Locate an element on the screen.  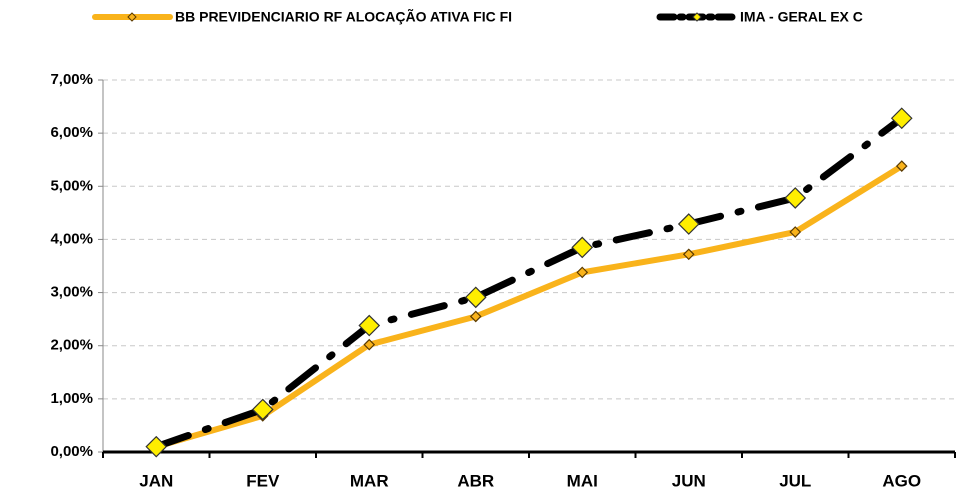
x-tick-label: ABR is located at coordinates (475, 480).